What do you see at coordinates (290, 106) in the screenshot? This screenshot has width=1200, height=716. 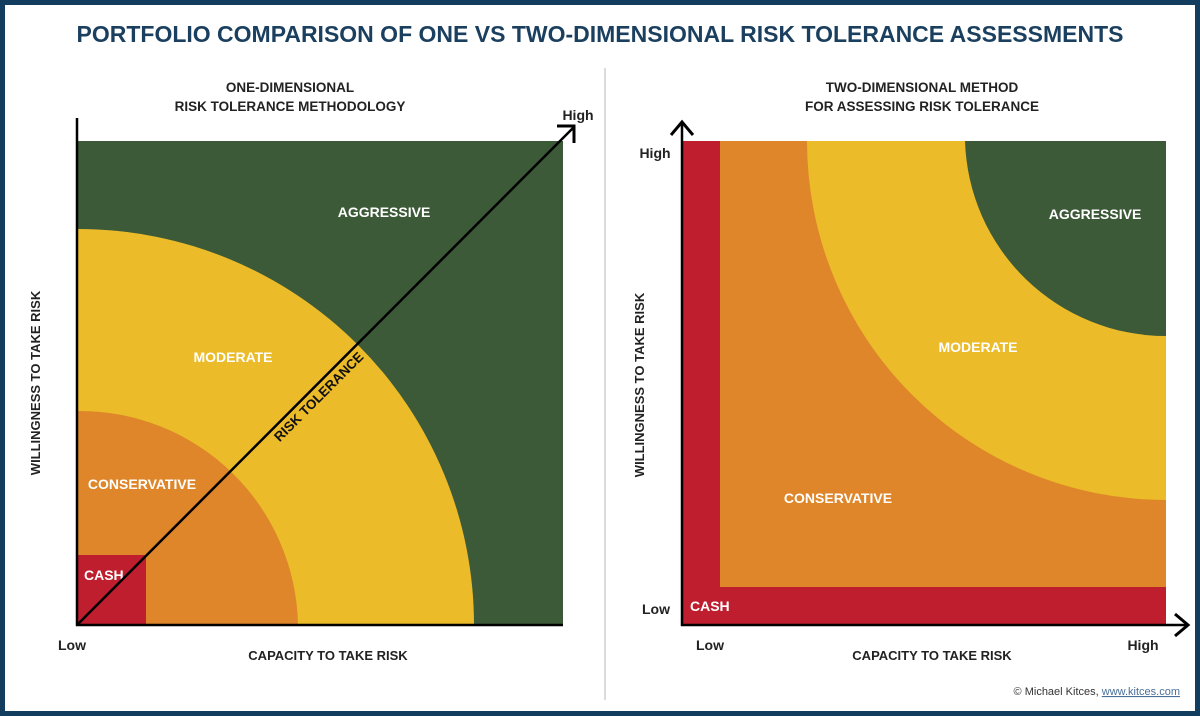 I see `left-title-line2: RISK TOLERANCE METHODOLOGY` at bounding box center [290, 106].